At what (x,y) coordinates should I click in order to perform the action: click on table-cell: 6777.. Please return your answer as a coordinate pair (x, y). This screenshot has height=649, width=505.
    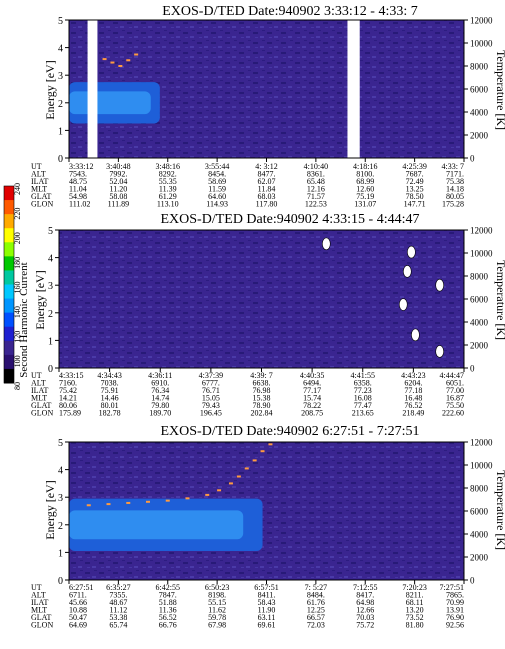
    Looking at the image, I should click on (211, 383).